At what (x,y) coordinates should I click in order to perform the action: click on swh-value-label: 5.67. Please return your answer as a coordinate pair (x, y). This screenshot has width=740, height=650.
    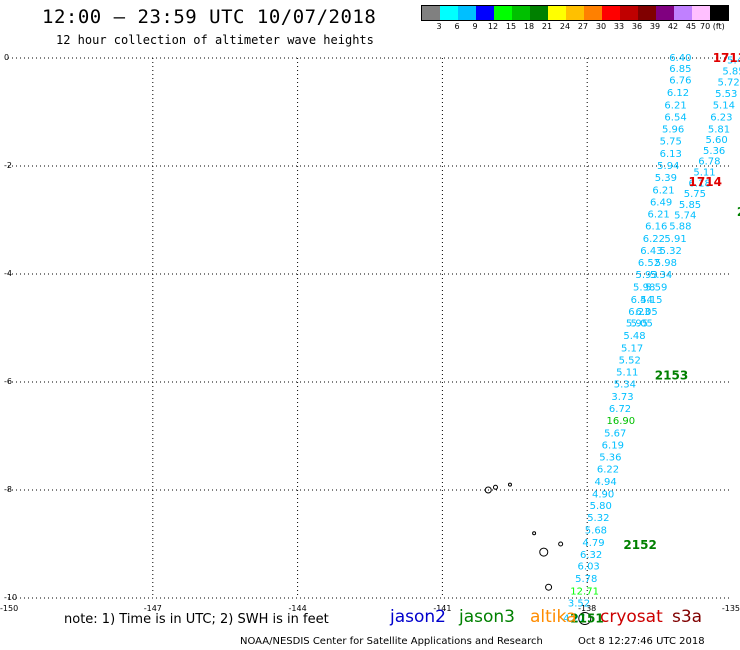
    Looking at the image, I should click on (615, 433).